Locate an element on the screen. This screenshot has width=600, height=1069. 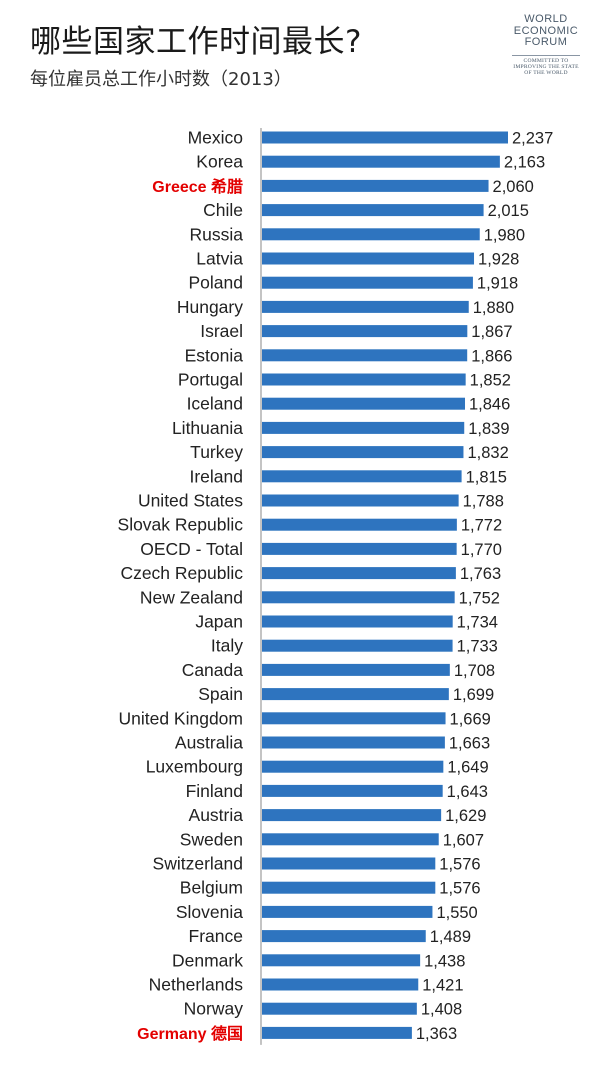
category-label: Canada is located at coordinates (213, 670).